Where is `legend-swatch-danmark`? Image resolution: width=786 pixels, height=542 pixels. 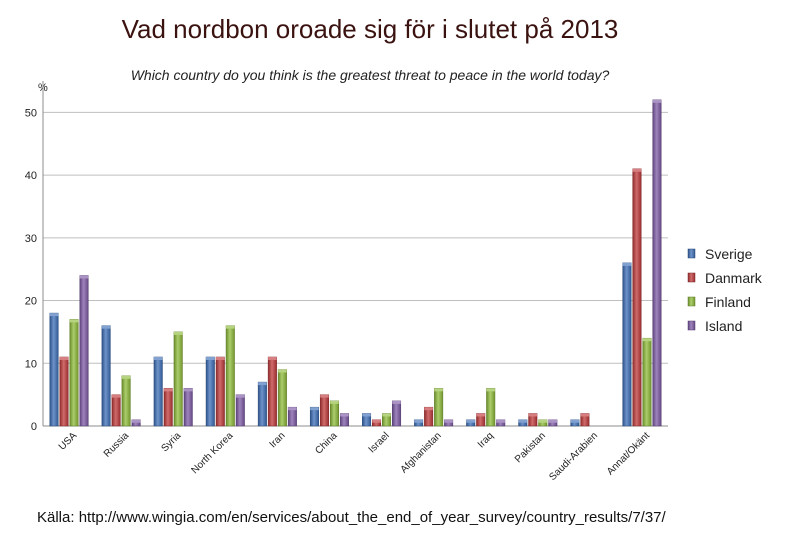 legend-swatch-danmark is located at coordinates (691, 277).